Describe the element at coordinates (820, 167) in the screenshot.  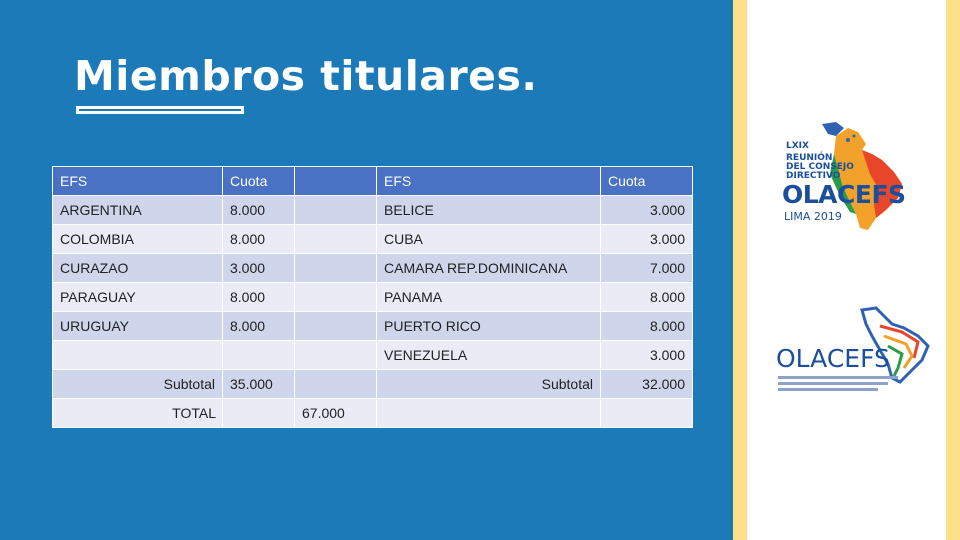
I see `logo-line-3: DEL CONSEJO` at that location.